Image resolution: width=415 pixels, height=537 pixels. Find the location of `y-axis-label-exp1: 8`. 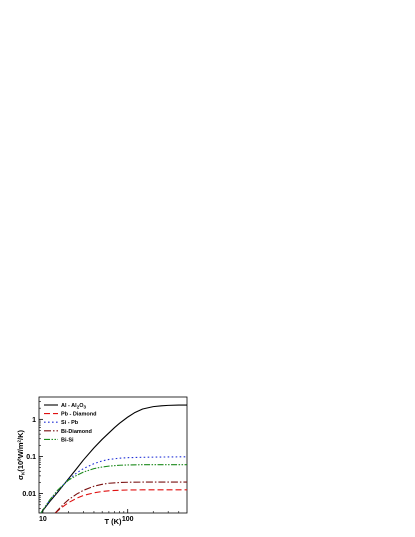

y-axis-label-exp1: 8 is located at coordinates (19, 459).